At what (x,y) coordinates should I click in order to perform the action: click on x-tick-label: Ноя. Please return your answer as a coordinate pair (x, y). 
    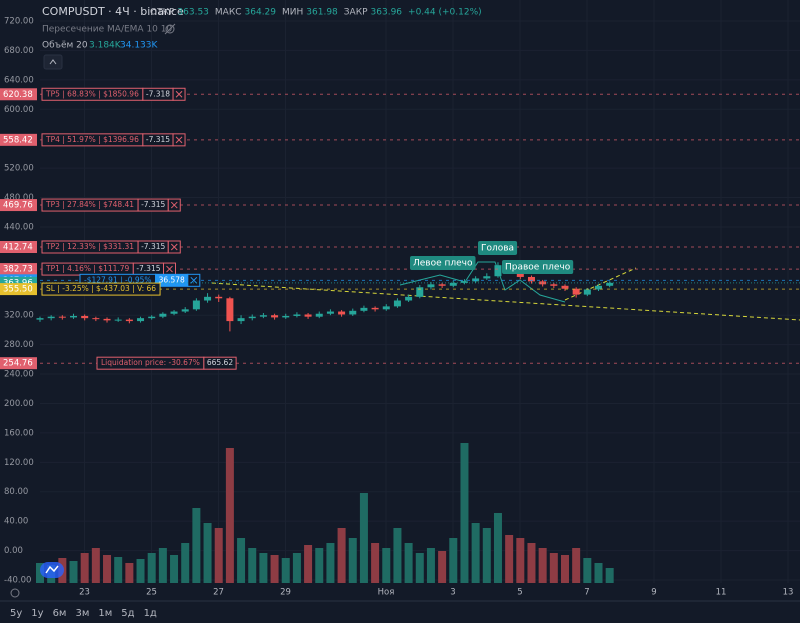
    Looking at the image, I should click on (386, 593).